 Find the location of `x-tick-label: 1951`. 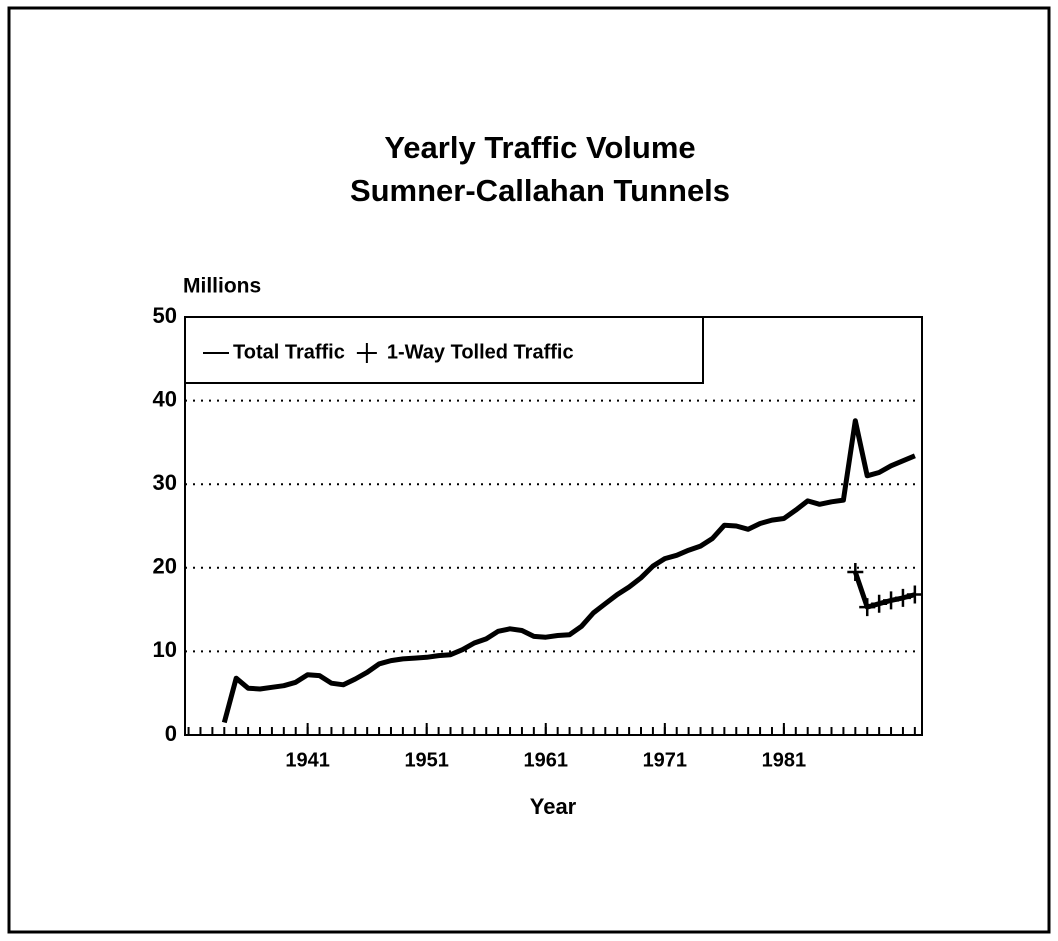

x-tick-label: 1951 is located at coordinates (426, 760).